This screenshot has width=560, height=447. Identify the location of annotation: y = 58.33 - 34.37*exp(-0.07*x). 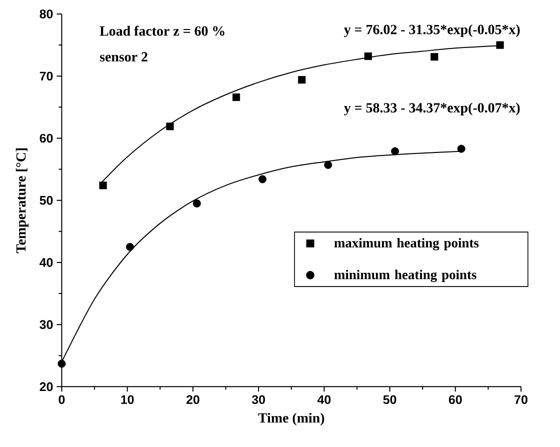
(432, 109).